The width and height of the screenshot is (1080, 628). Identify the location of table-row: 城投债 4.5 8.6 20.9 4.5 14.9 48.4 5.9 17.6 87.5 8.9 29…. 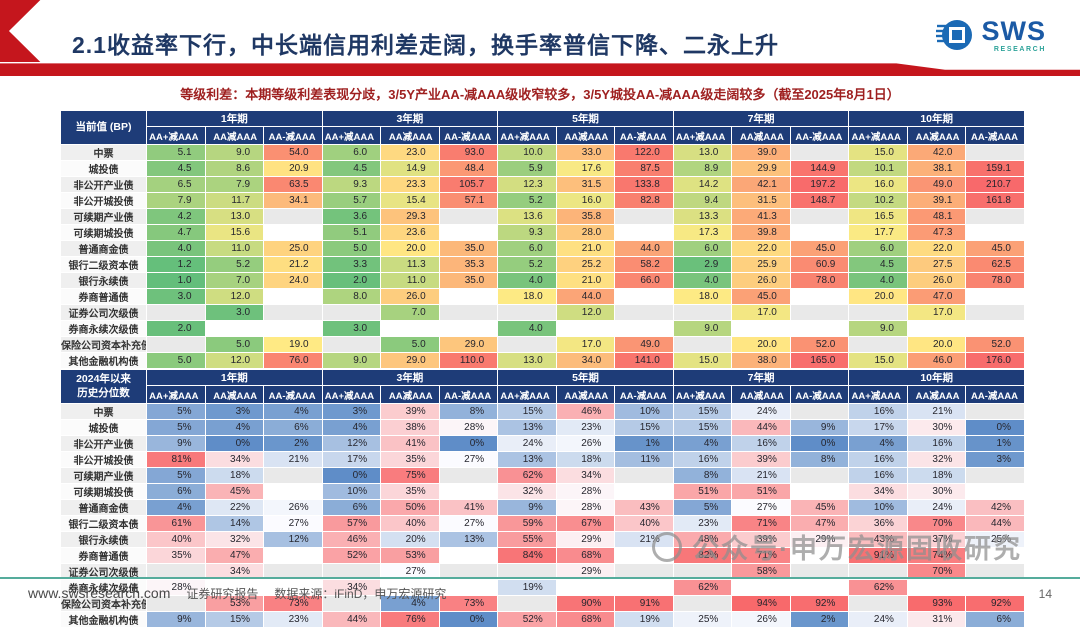
(542, 168).